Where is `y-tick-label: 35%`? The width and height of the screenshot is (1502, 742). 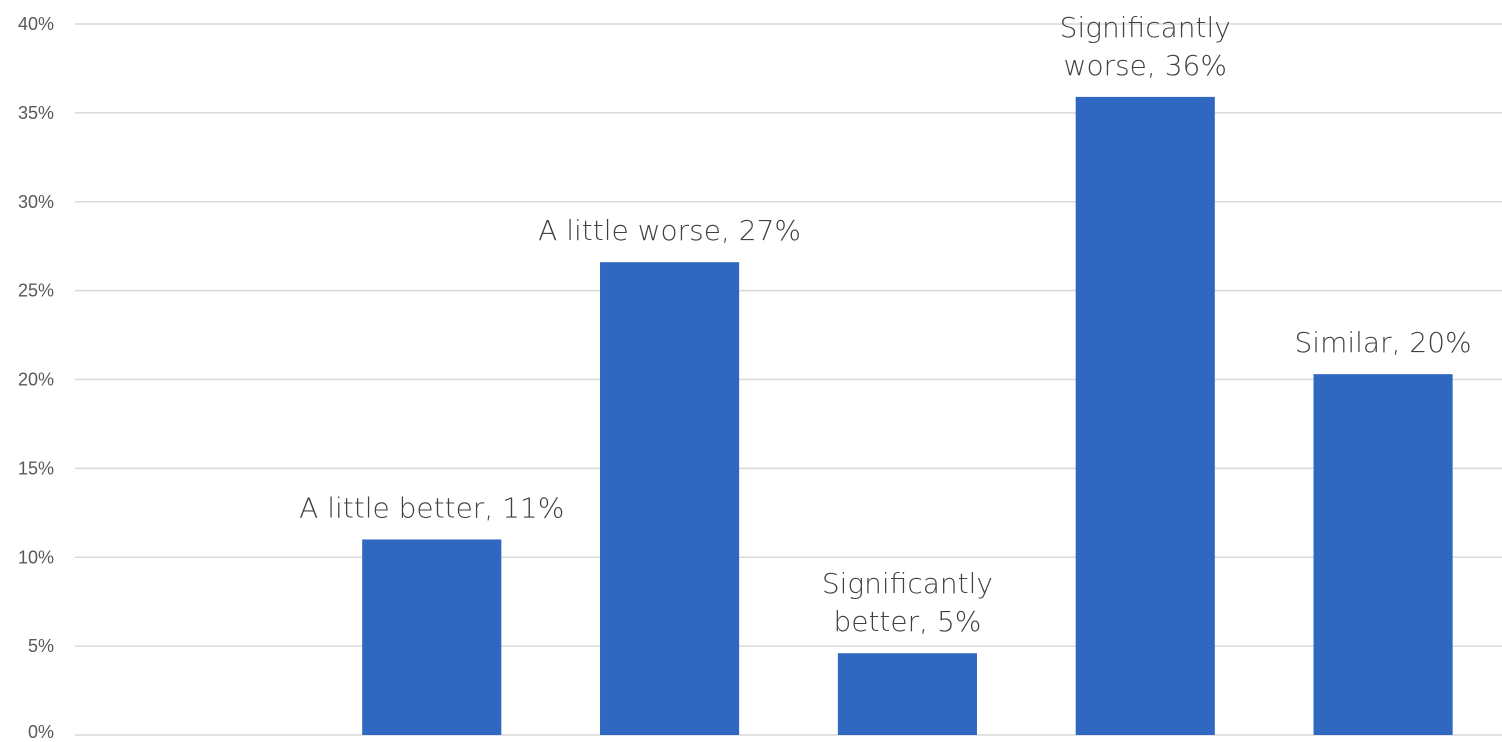
y-tick-label: 35% is located at coordinates (36, 113).